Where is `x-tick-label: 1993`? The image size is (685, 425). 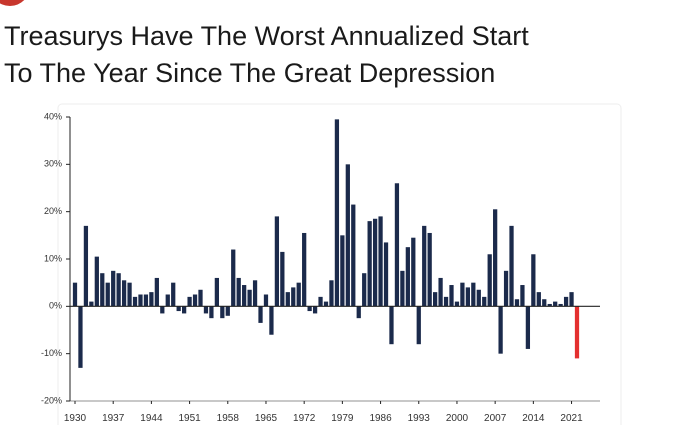 x-tick-label: 1993 is located at coordinates (419, 418).